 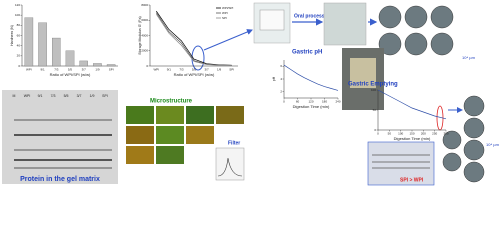 I want to click on legend-label: SPI, so click(x=224, y=18).